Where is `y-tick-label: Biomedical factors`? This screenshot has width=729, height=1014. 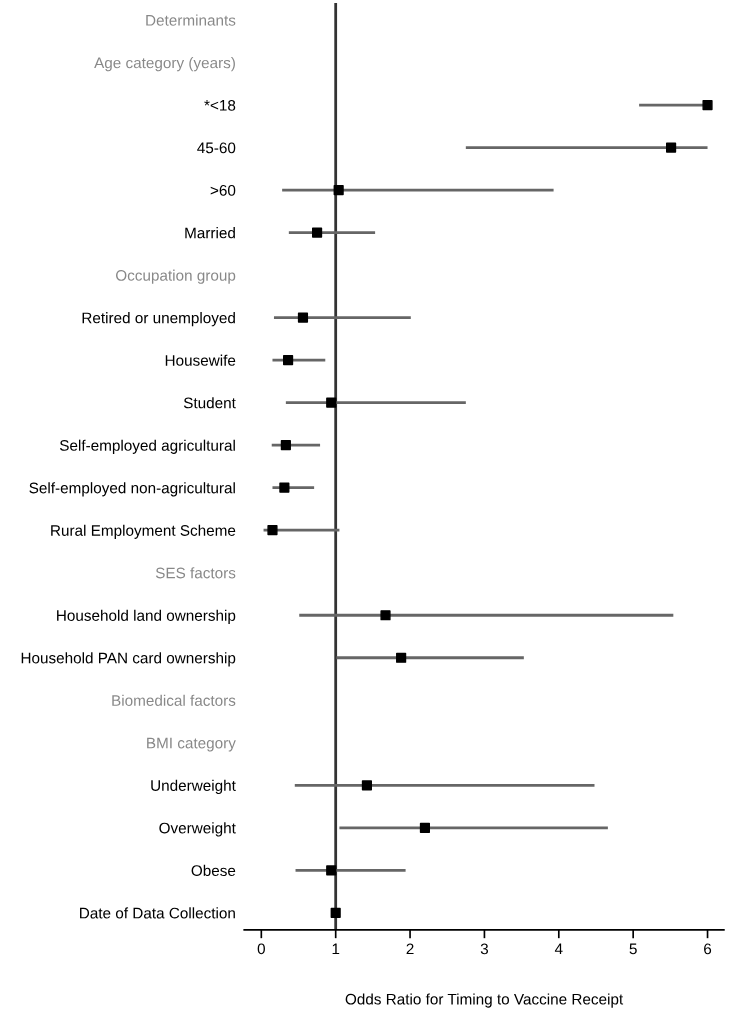
y-tick-label: Biomedical factors is located at coordinates (174, 700).